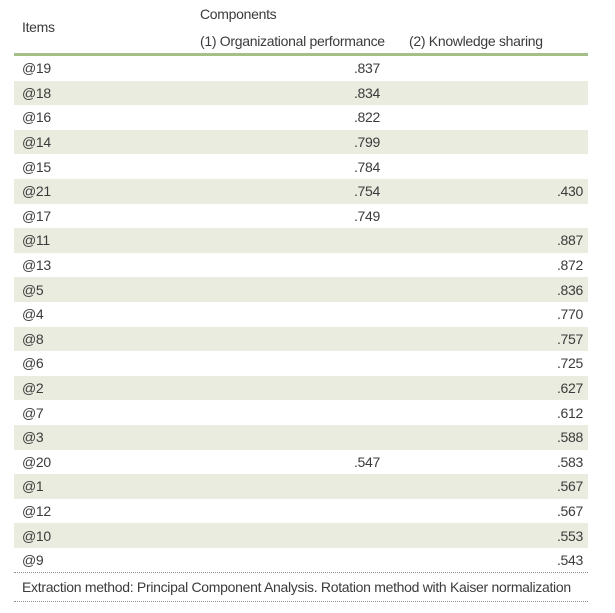 The width and height of the screenshot is (615, 613). What do you see at coordinates (366, 166) in the screenshot?
I see `col1-value-cell: .784` at bounding box center [366, 166].